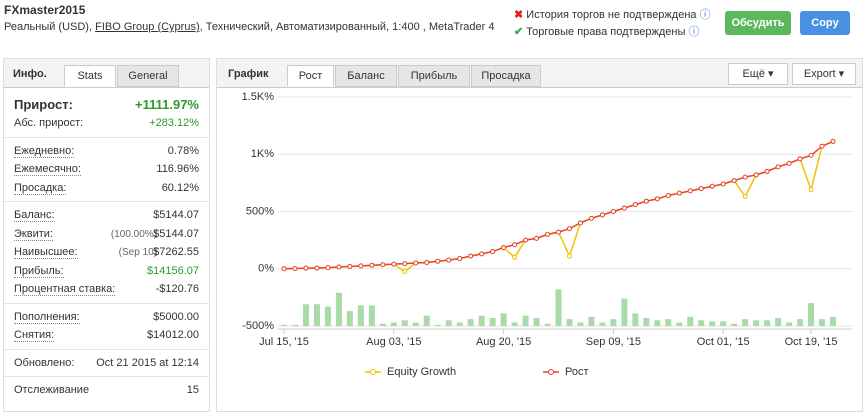 This screenshot has width=866, height=413. What do you see at coordinates (248, 74) in the screenshot?
I see `panel-title: График` at bounding box center [248, 74].